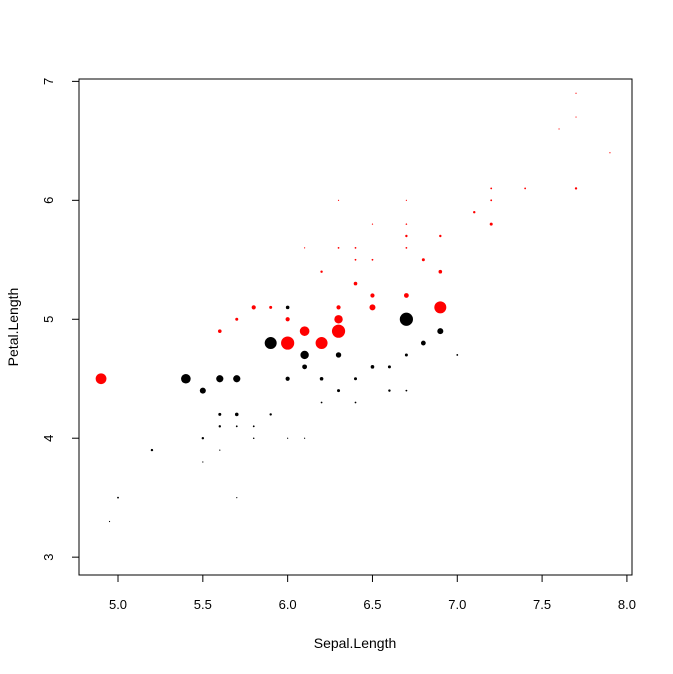 The width and height of the screenshot is (673, 674). Describe the element at coordinates (372, 593) in the screenshot. I see `x-axis: 5.0 5.5 6.0 6.5 7.0 7.5 8.0` at that location.